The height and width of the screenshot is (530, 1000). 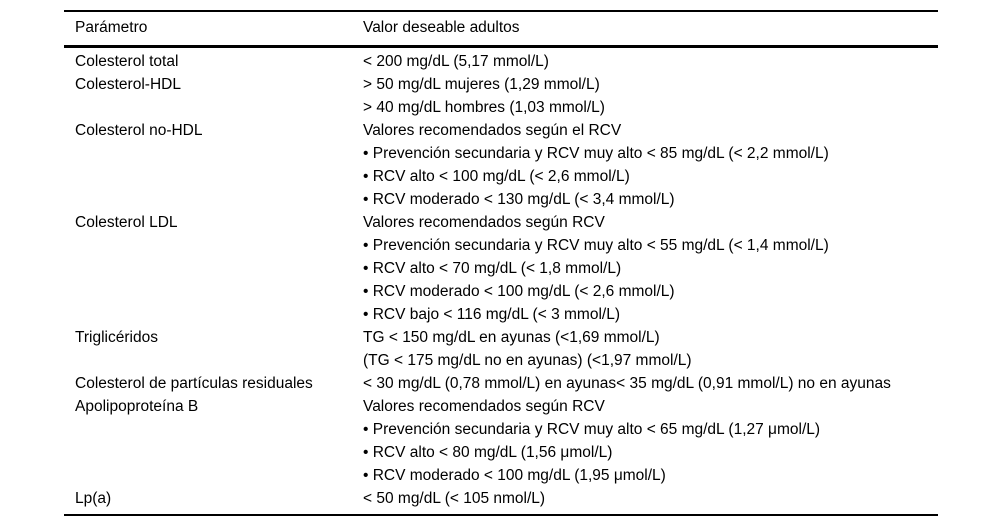 I want to click on value-cell: > 50 mg/dL mujeres (1,29 mmol/L), so click(x=481, y=84).